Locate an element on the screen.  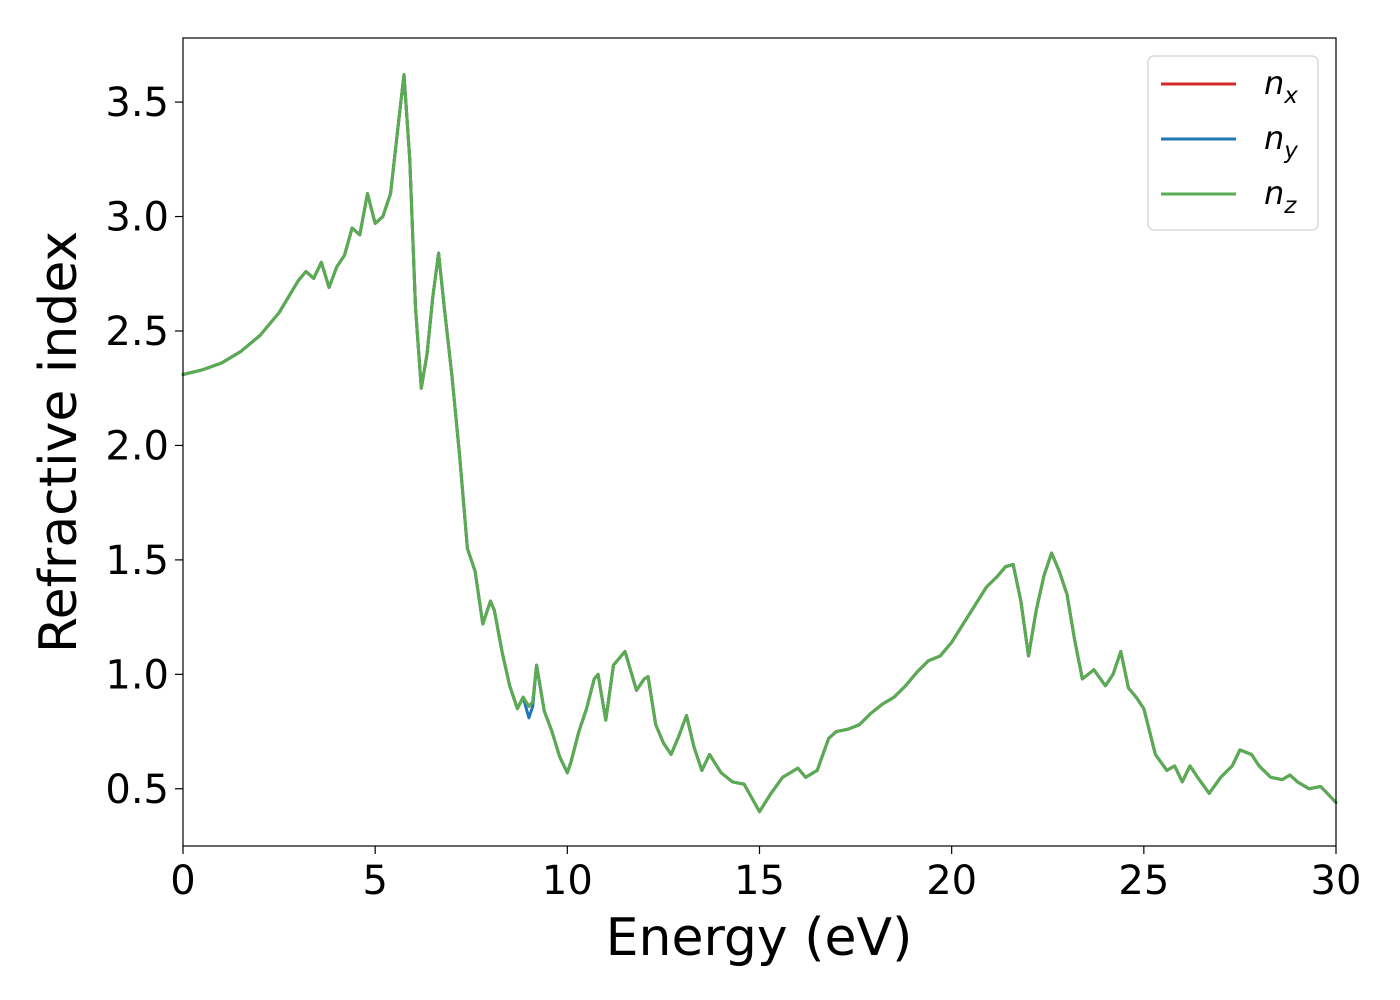
x-tick-label: 30 is located at coordinates (1336, 881).